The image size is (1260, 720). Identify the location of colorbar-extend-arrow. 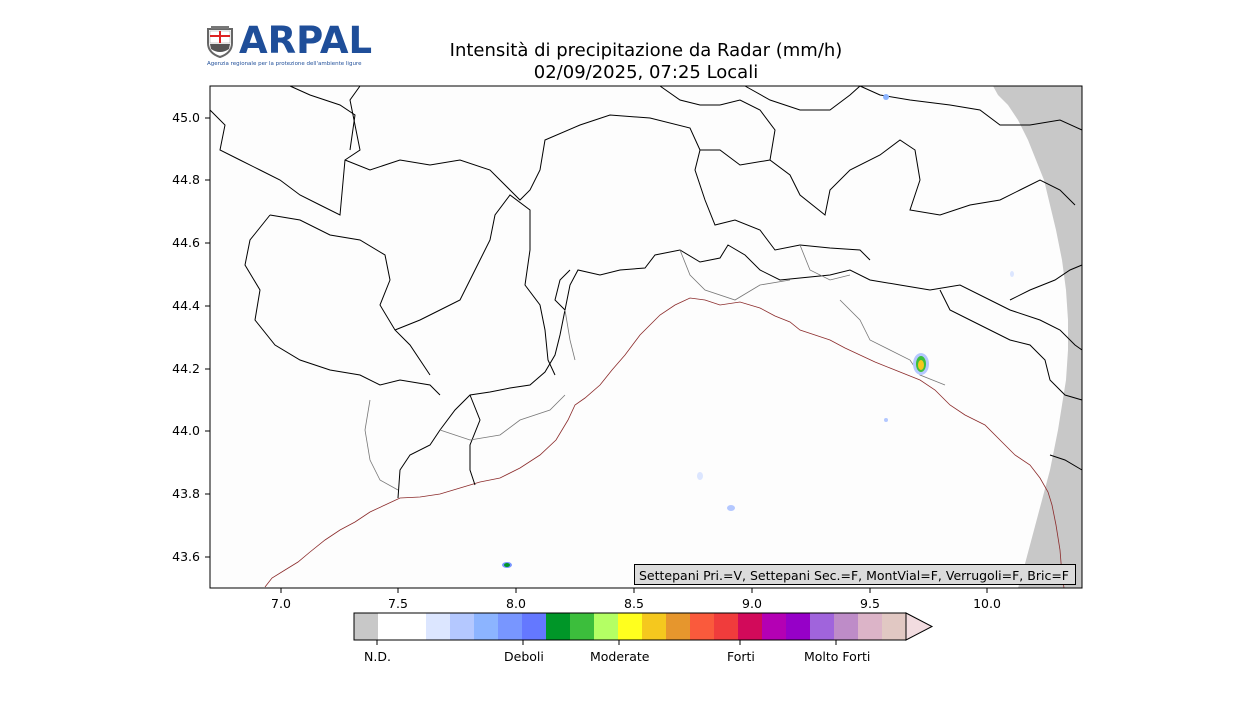
(919, 626).